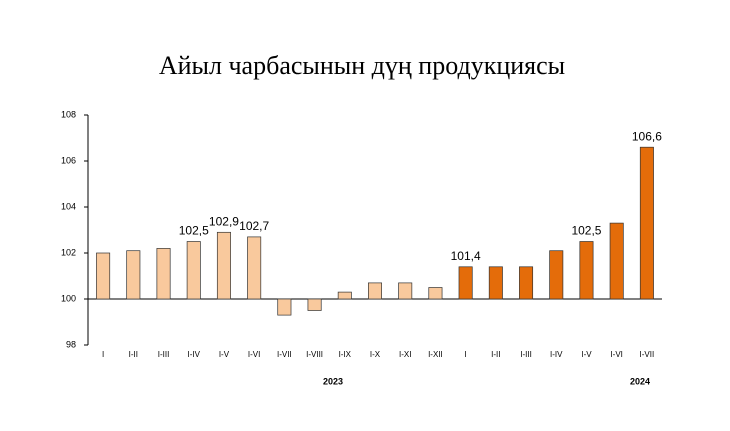  Describe the element at coordinates (71, 344) in the screenshot. I see `y-tick-label: 98` at that location.